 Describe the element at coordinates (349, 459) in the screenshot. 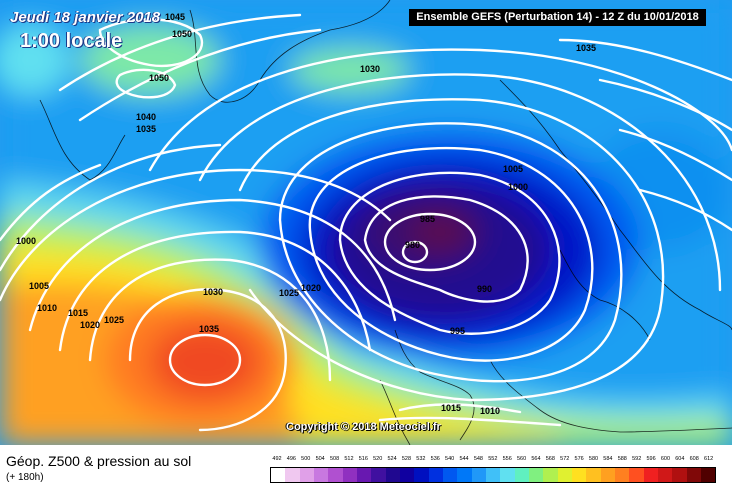

I see `color-scale-tick: 512` at that location.